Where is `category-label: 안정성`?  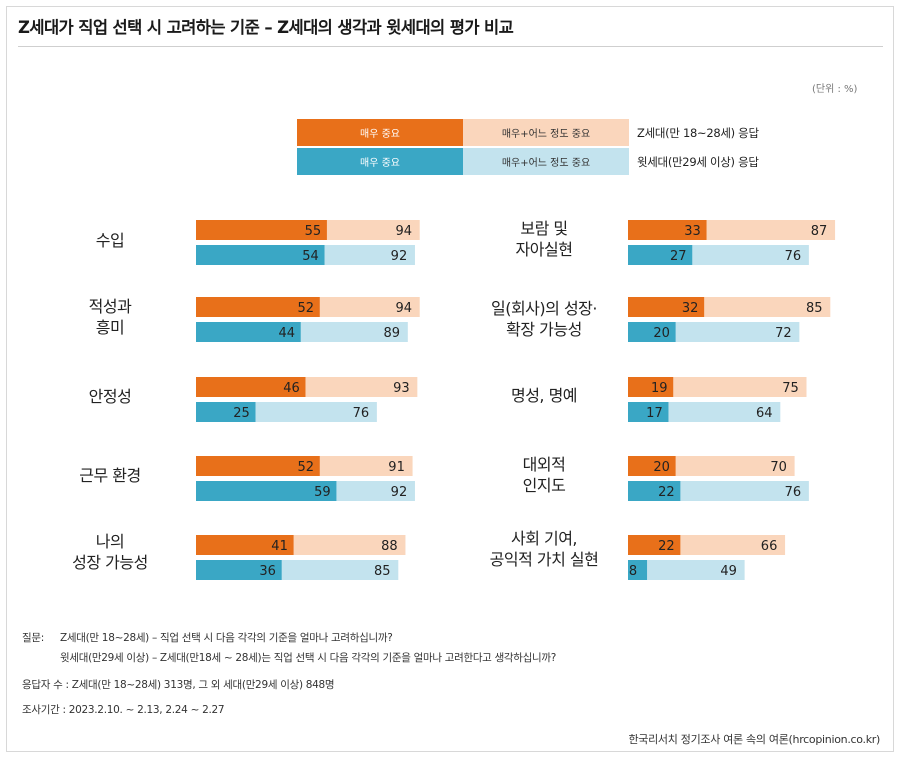 category-label: 안정성 is located at coordinates (110, 396).